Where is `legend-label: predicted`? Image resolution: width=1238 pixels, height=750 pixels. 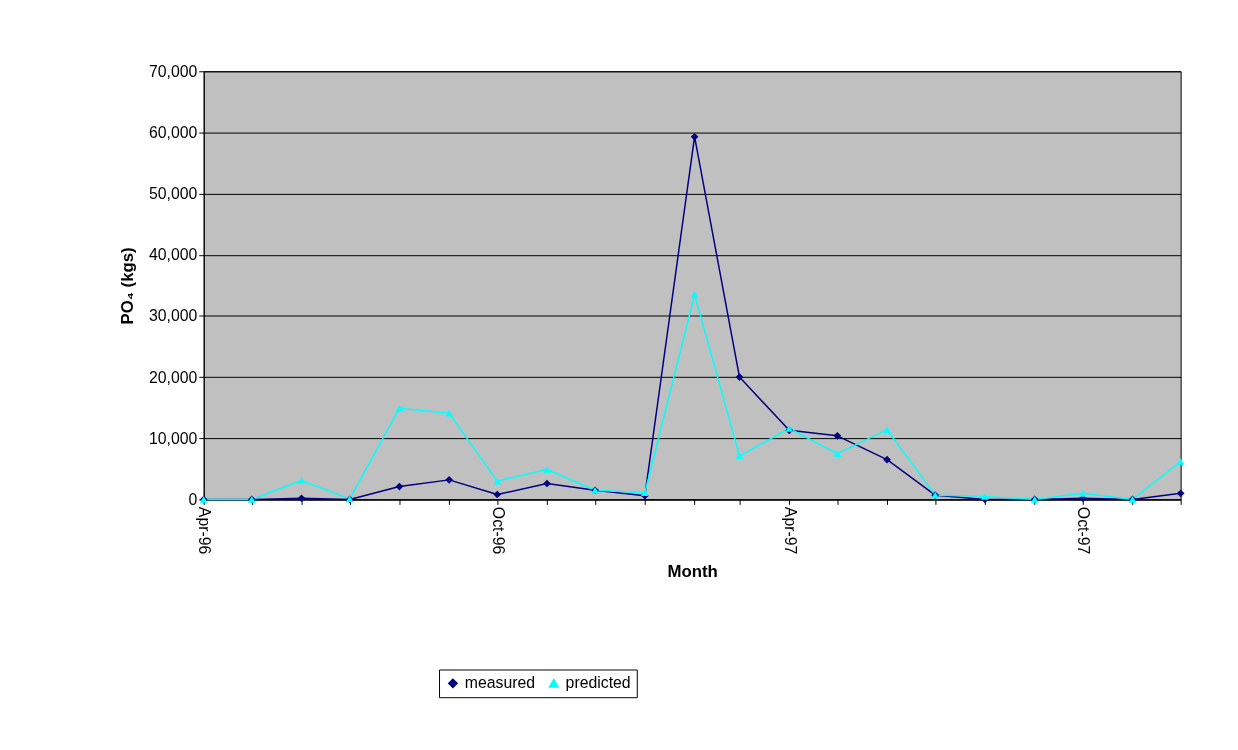
legend-label: predicted is located at coordinates (598, 683).